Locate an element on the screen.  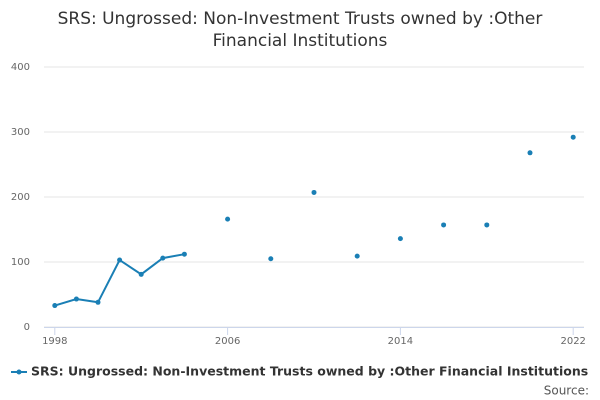
x-tick-label: 2022 is located at coordinates (572, 341).